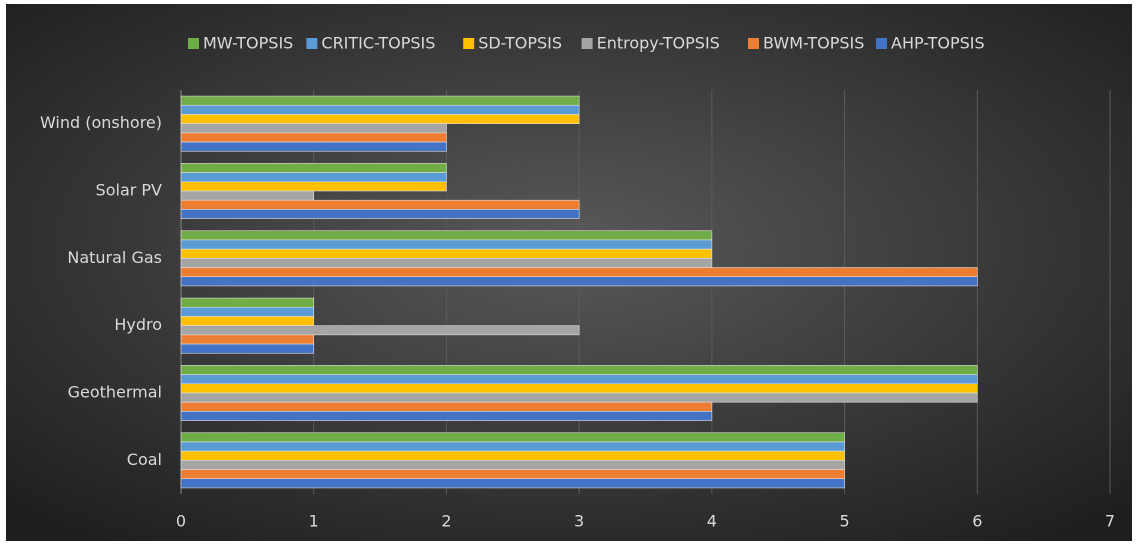 The width and height of the screenshot is (1136, 545). What do you see at coordinates (977, 521) in the screenshot?
I see `x-tick-label: 6` at bounding box center [977, 521].